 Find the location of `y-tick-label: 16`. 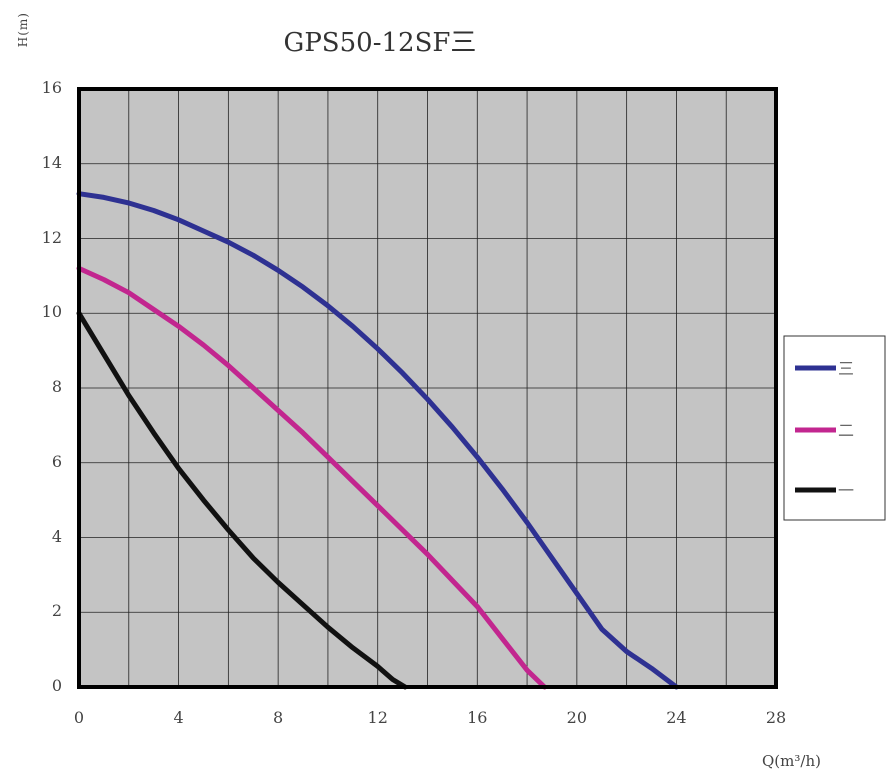

y-tick-label: 16 is located at coordinates (51, 87).